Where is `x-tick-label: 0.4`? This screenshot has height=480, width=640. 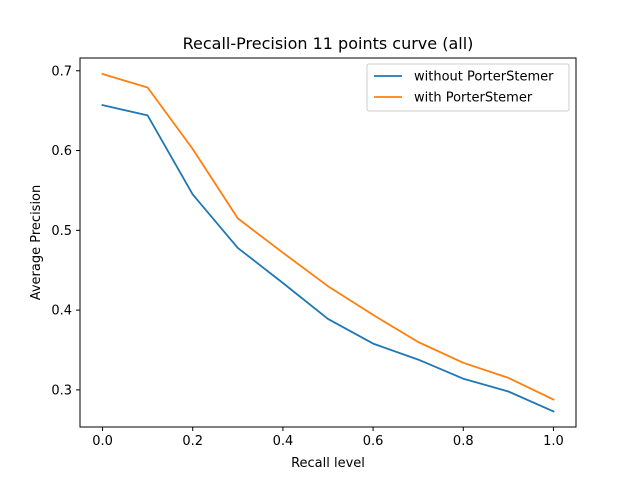 x-tick-label: 0.4 is located at coordinates (283, 441).